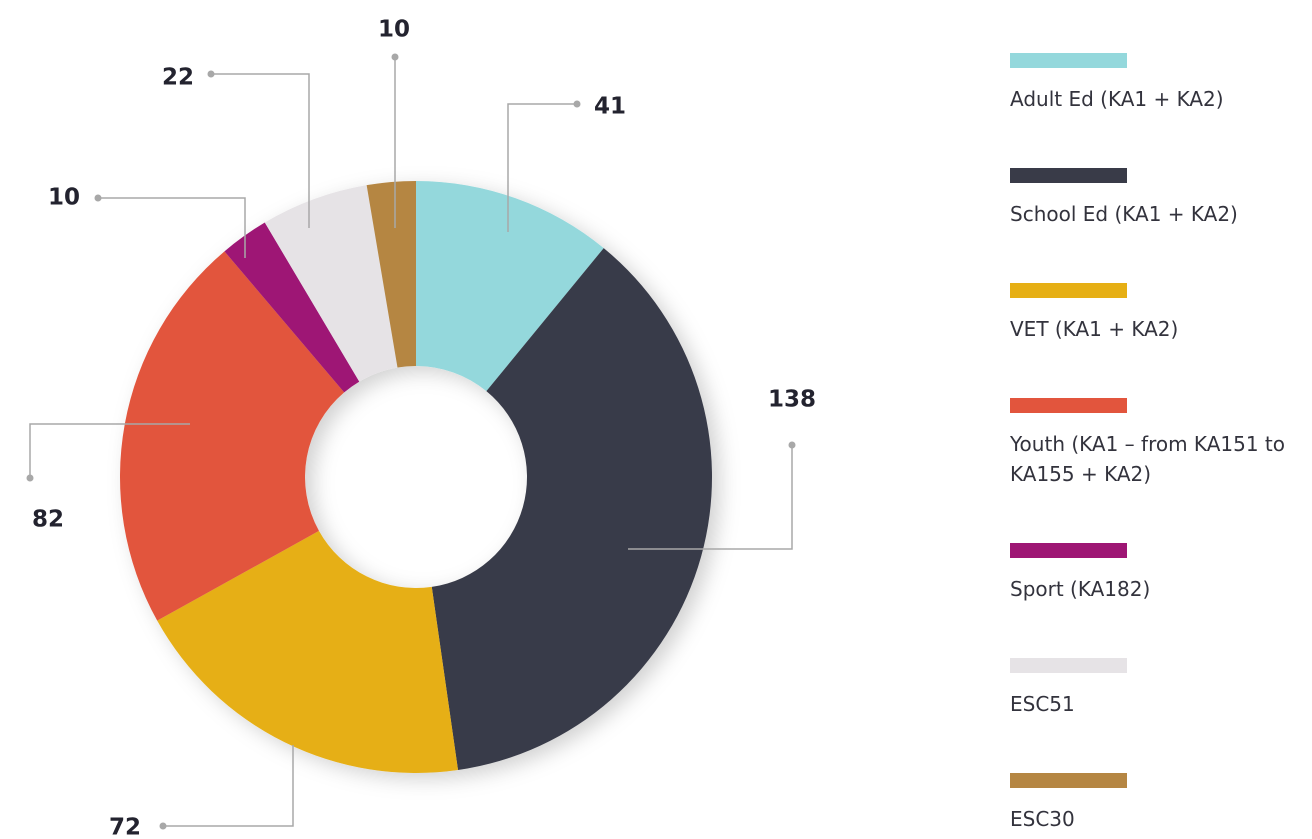  What do you see at coordinates (1117, 99) in the screenshot?
I see `legend-label: Adult Ed (KA1 + KA2)` at bounding box center [1117, 99].